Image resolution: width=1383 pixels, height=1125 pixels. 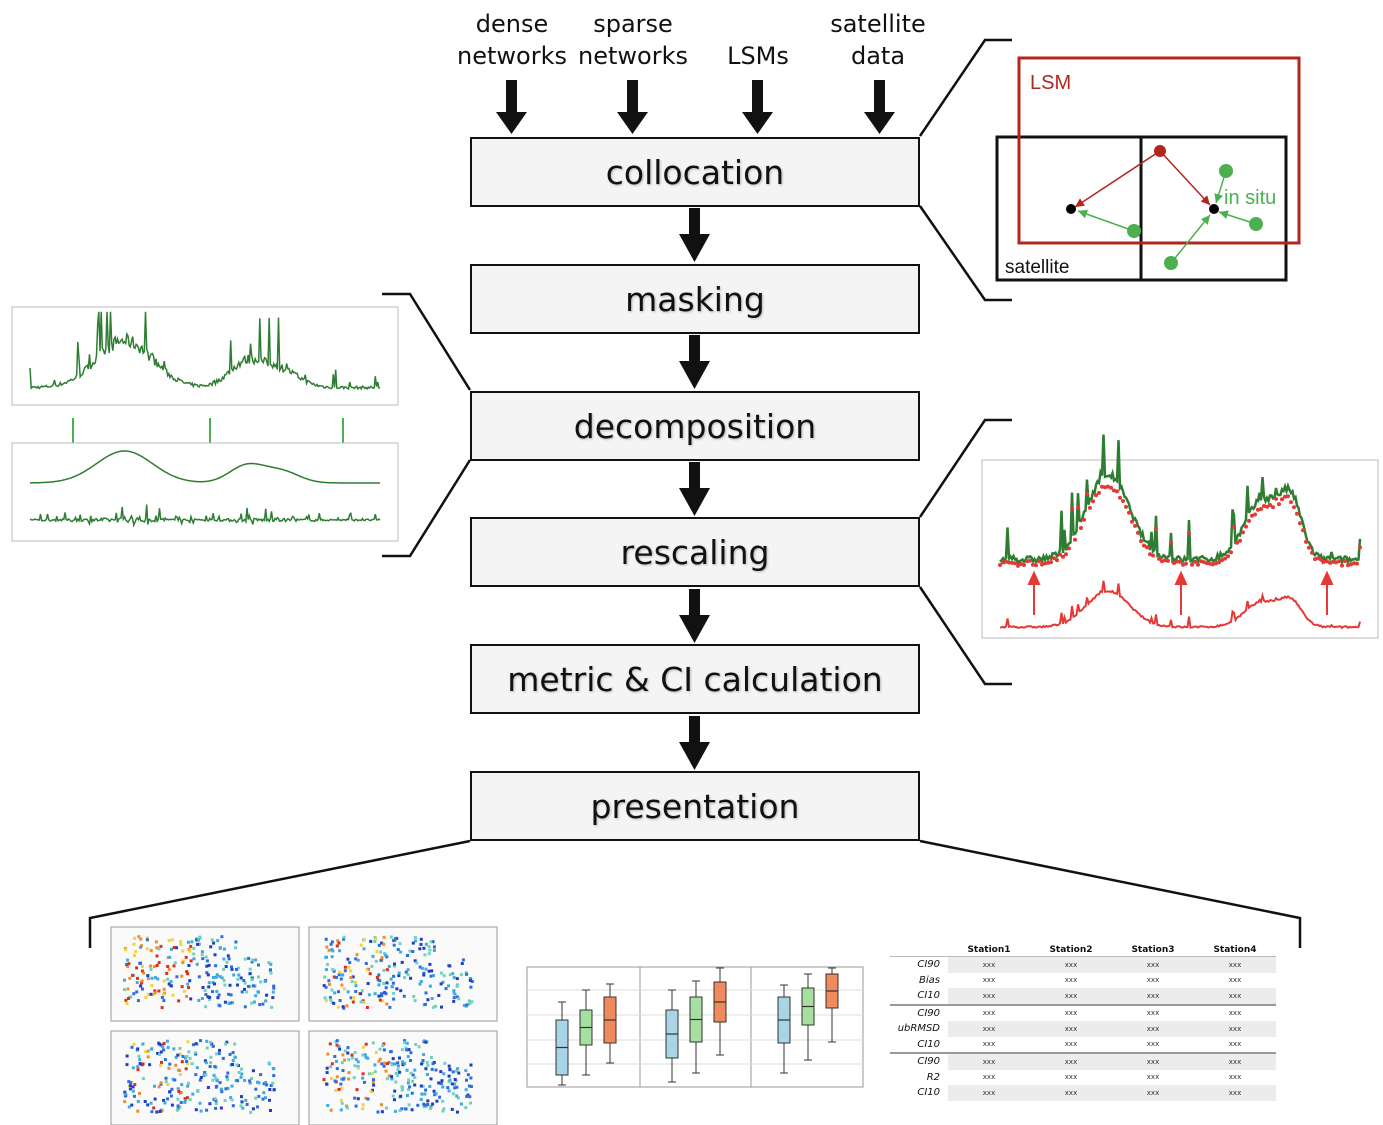 I want to click on table-row: Bias xxx xxx xxx xxx, so click(x=1083, y=981).